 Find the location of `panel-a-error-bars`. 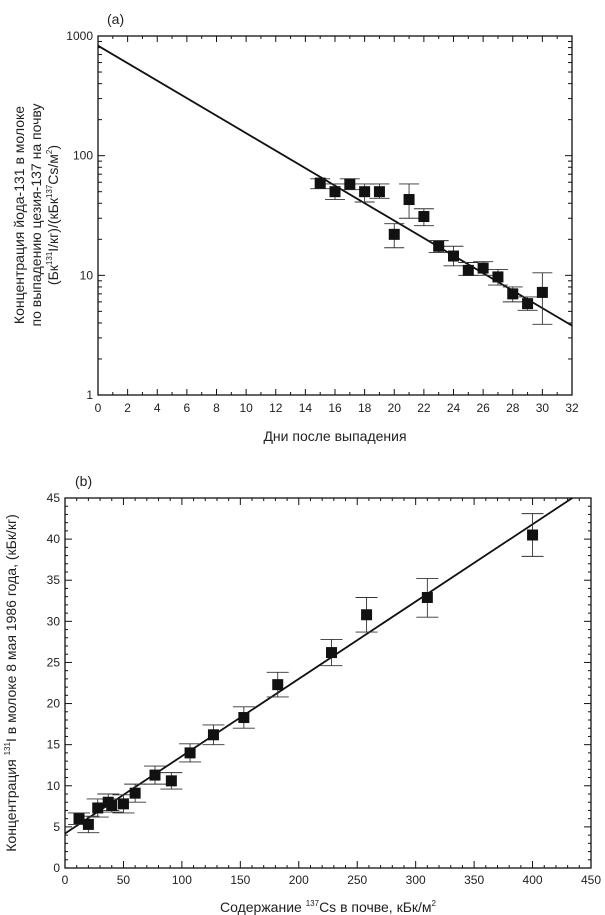

panel-a-error-bars is located at coordinates (431, 251).